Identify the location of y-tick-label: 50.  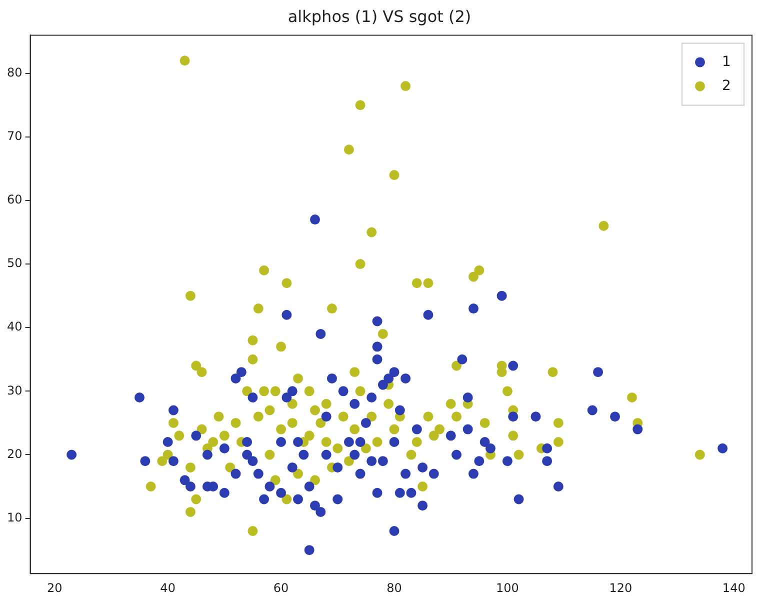
(14, 263).